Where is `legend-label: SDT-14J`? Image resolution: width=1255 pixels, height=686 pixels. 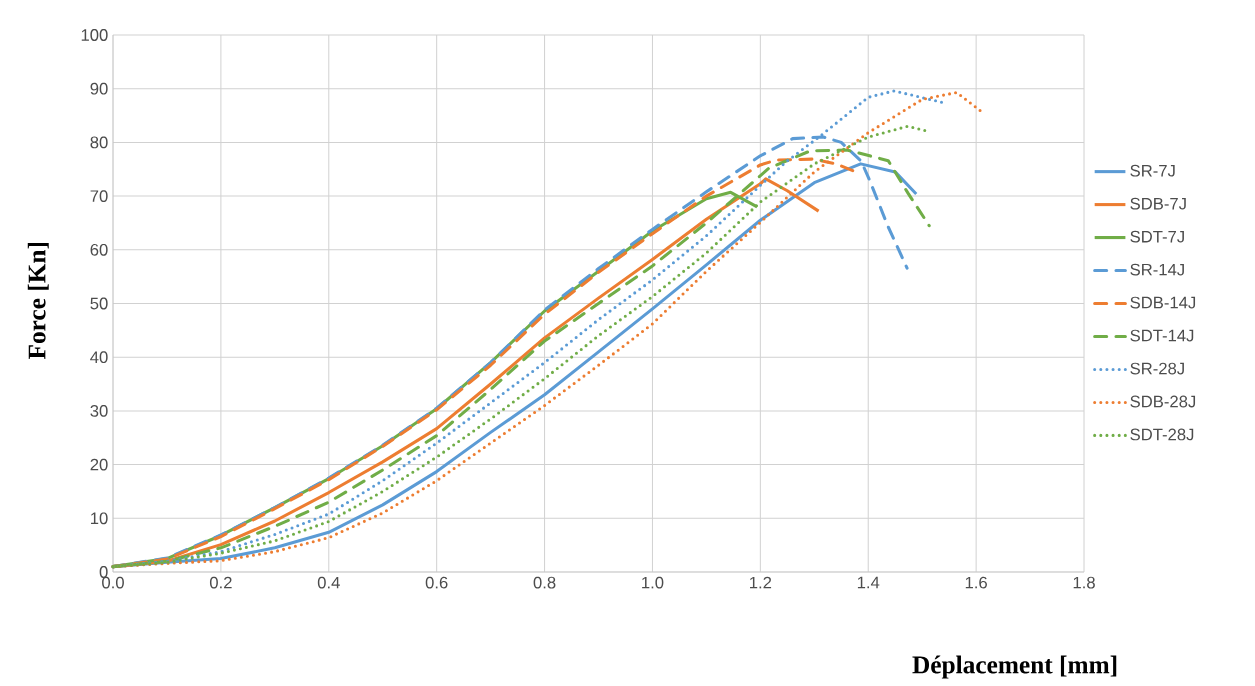
legend-label: SDT-14J is located at coordinates (1162, 335).